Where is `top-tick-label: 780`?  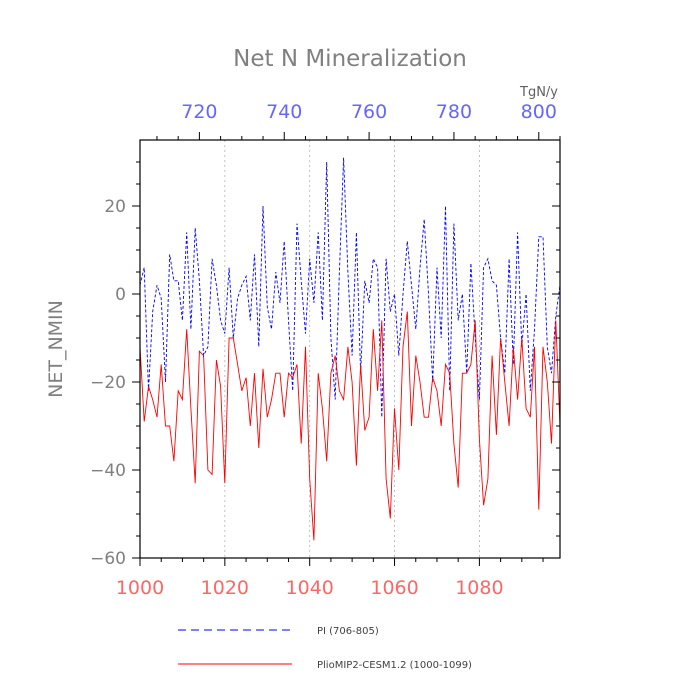
top-tick-label: 780 is located at coordinates (454, 112).